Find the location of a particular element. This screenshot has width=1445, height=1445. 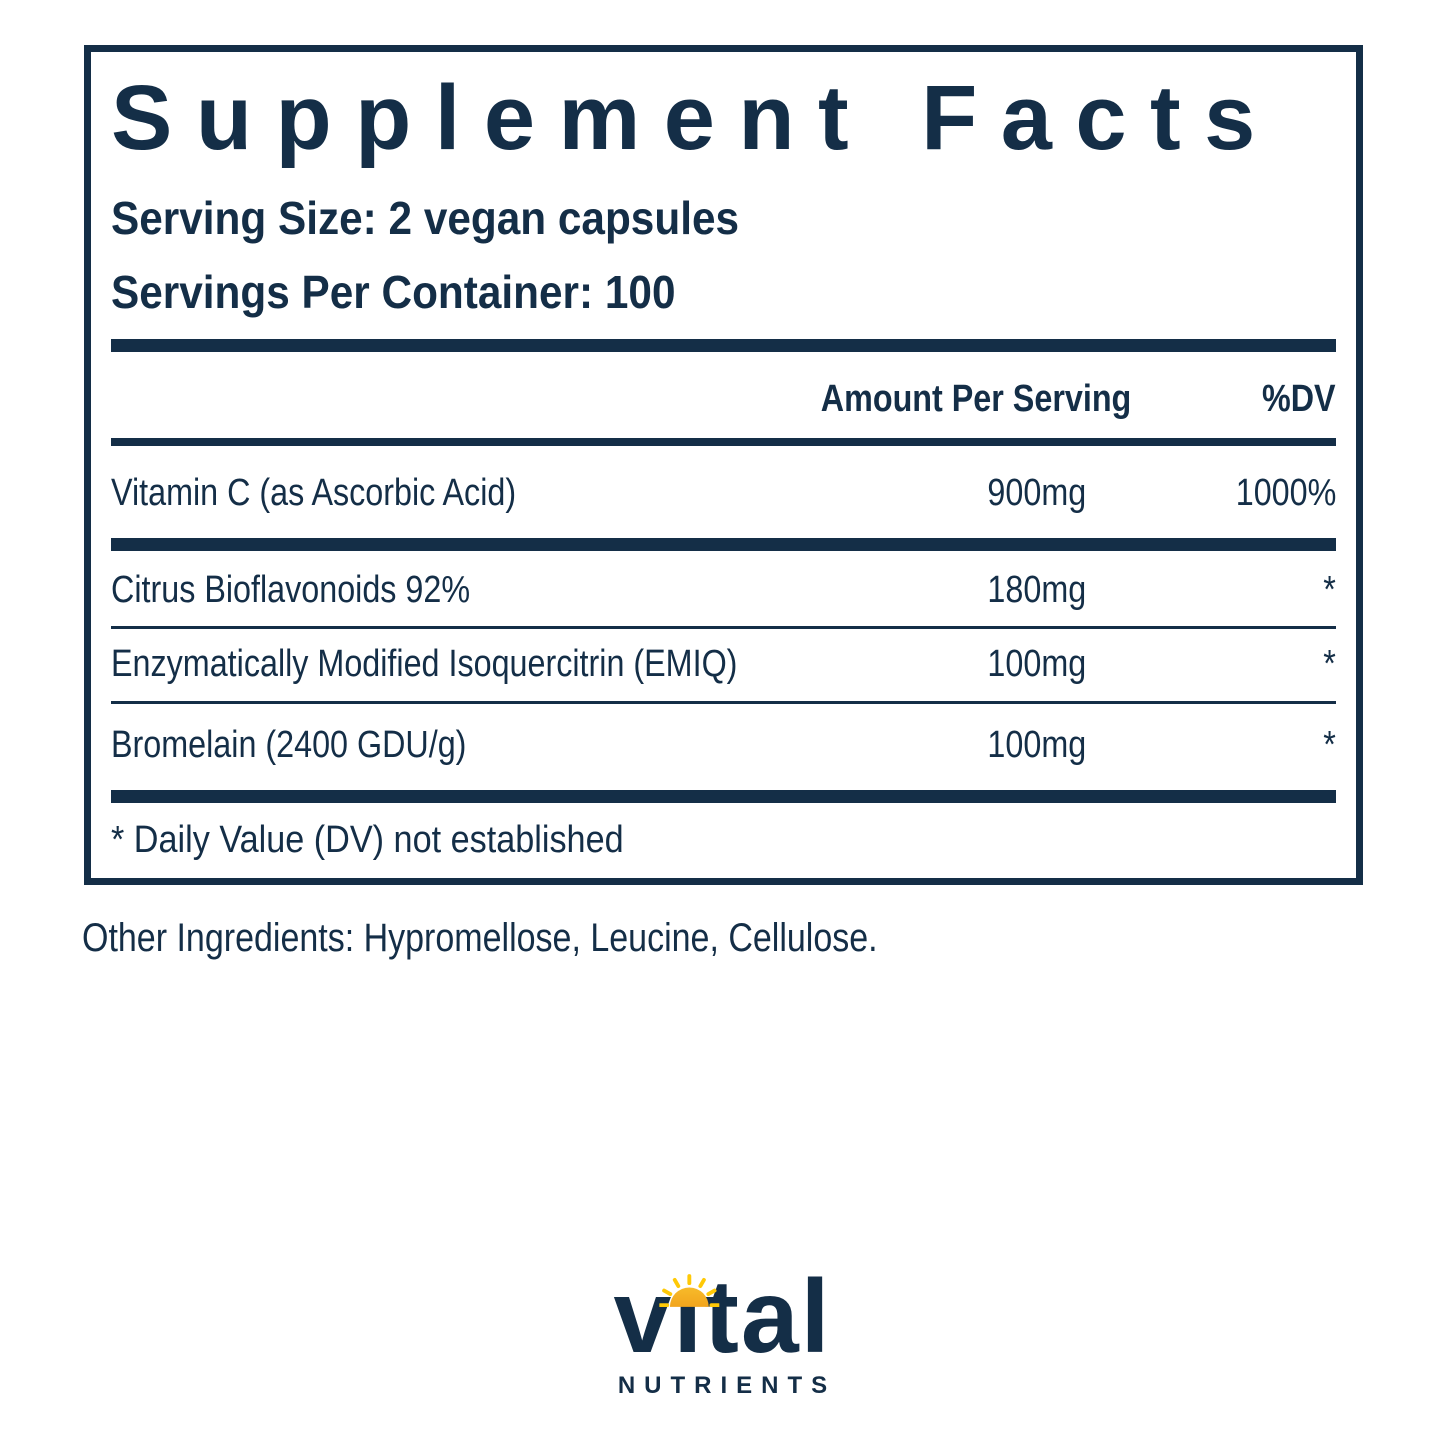

ingredient-name: Citrus Bioflavonoids 92% is located at coordinates (291, 589).